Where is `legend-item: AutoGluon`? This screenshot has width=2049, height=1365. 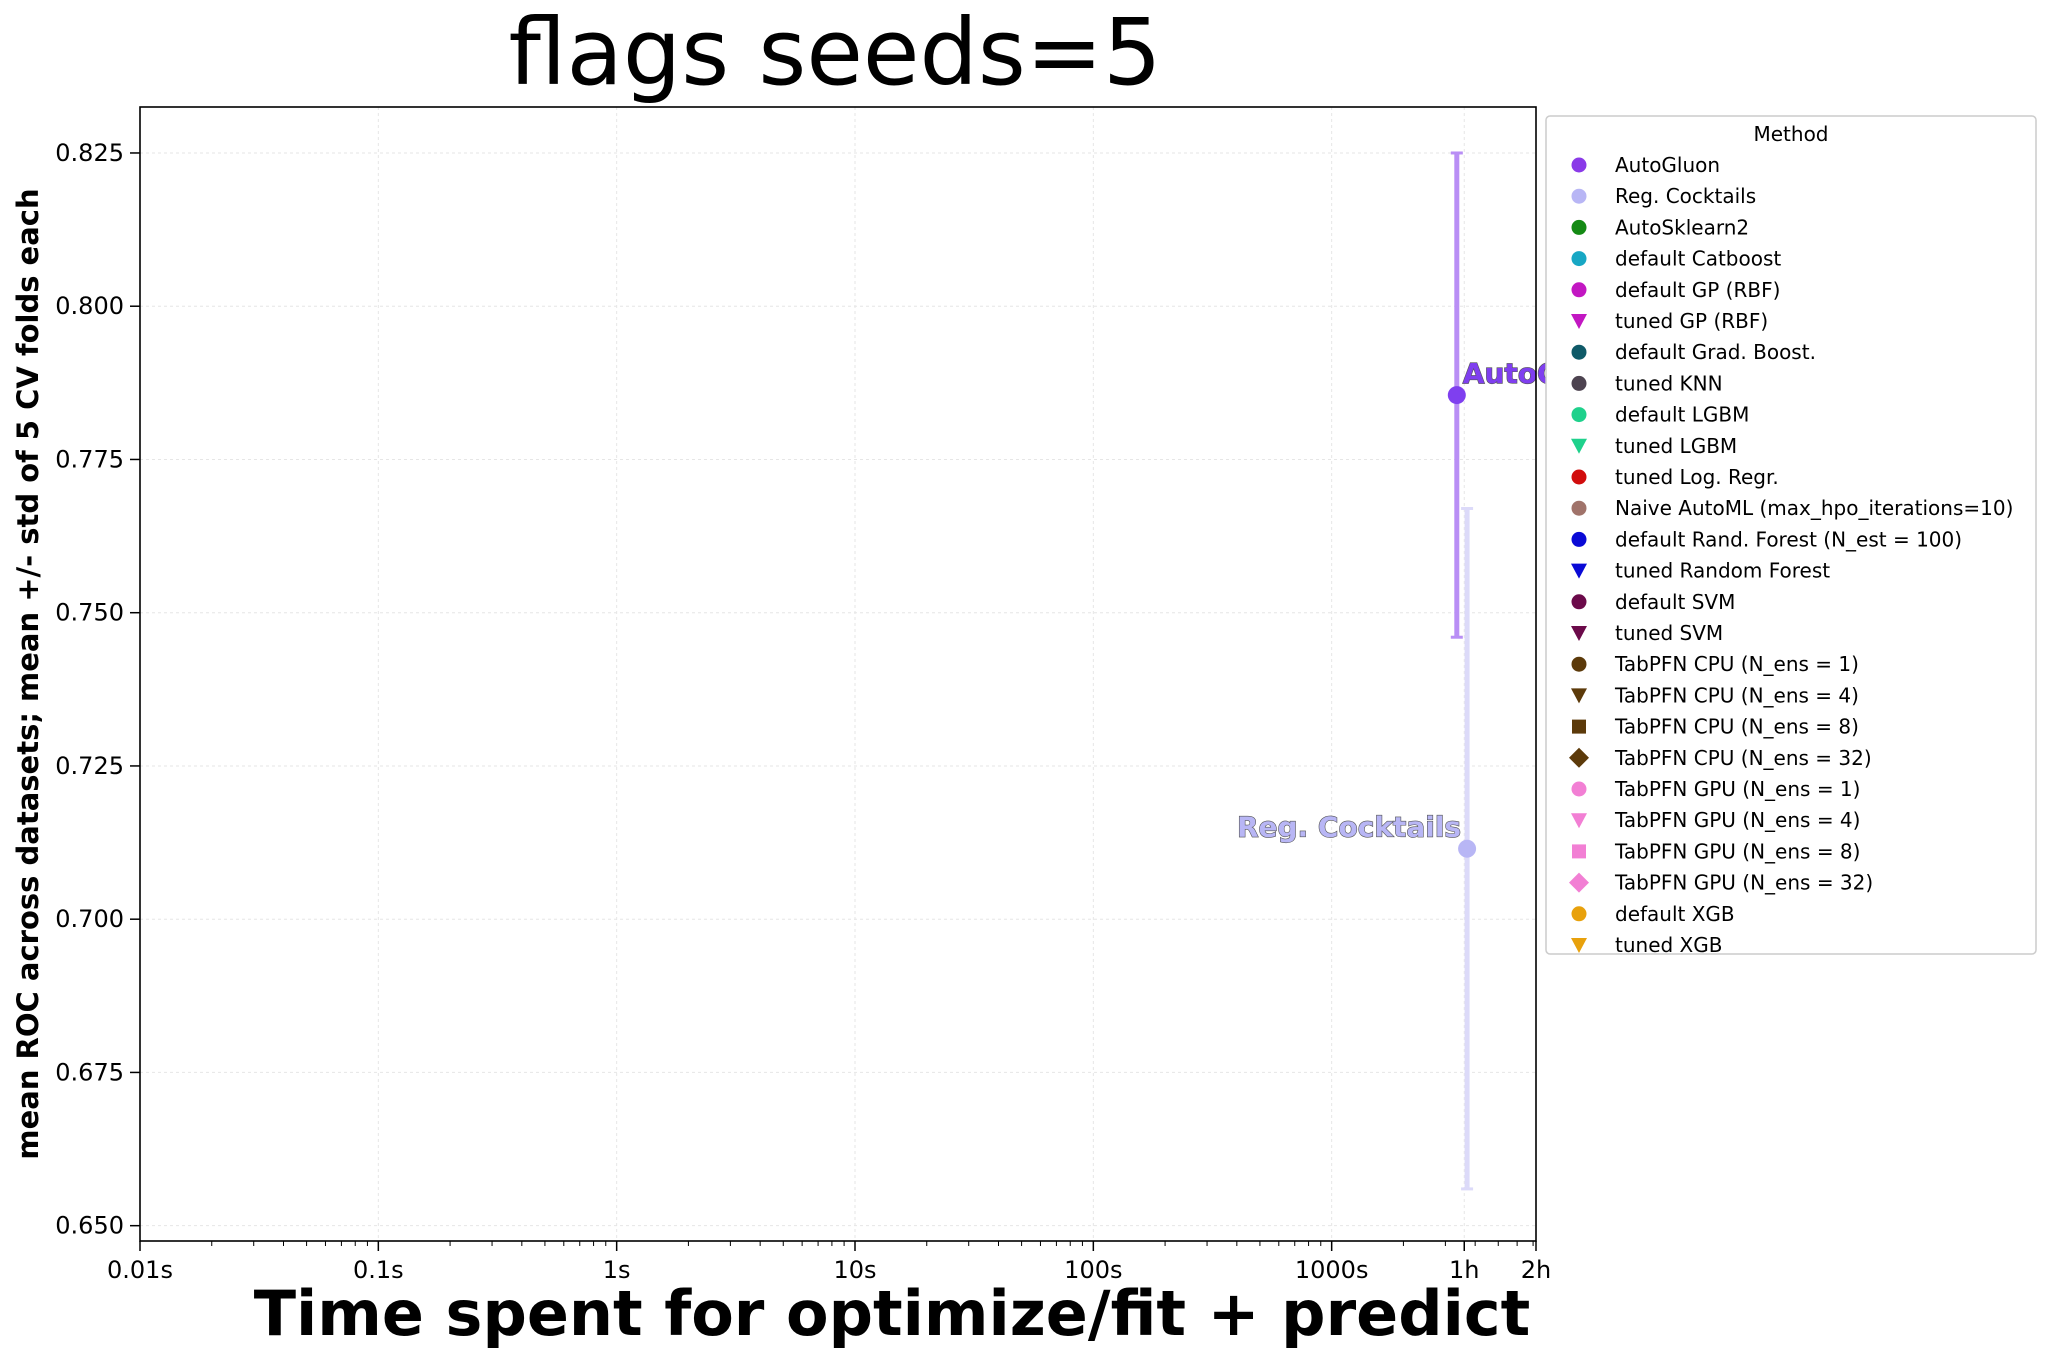 legend-item: AutoGluon is located at coordinates (1645, 165).